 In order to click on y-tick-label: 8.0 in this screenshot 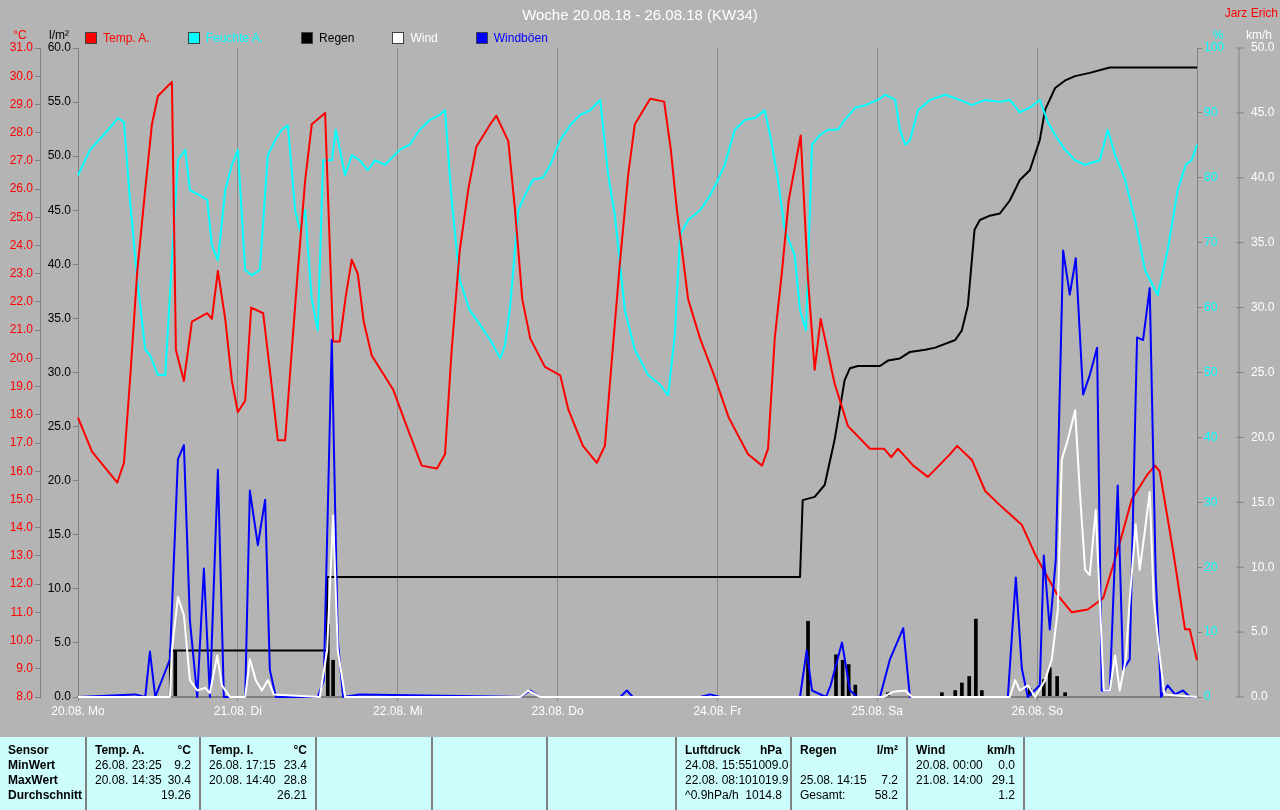, I will do `click(25, 696)`.